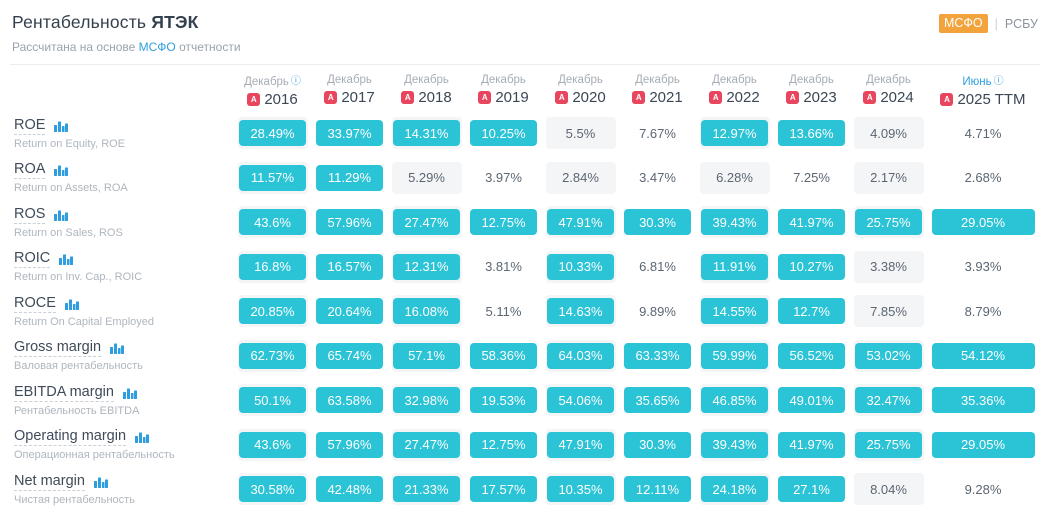 The height and width of the screenshot is (512, 1050). Describe the element at coordinates (426, 266) in the screenshot. I see `metric-value: 12.31%` at that location.